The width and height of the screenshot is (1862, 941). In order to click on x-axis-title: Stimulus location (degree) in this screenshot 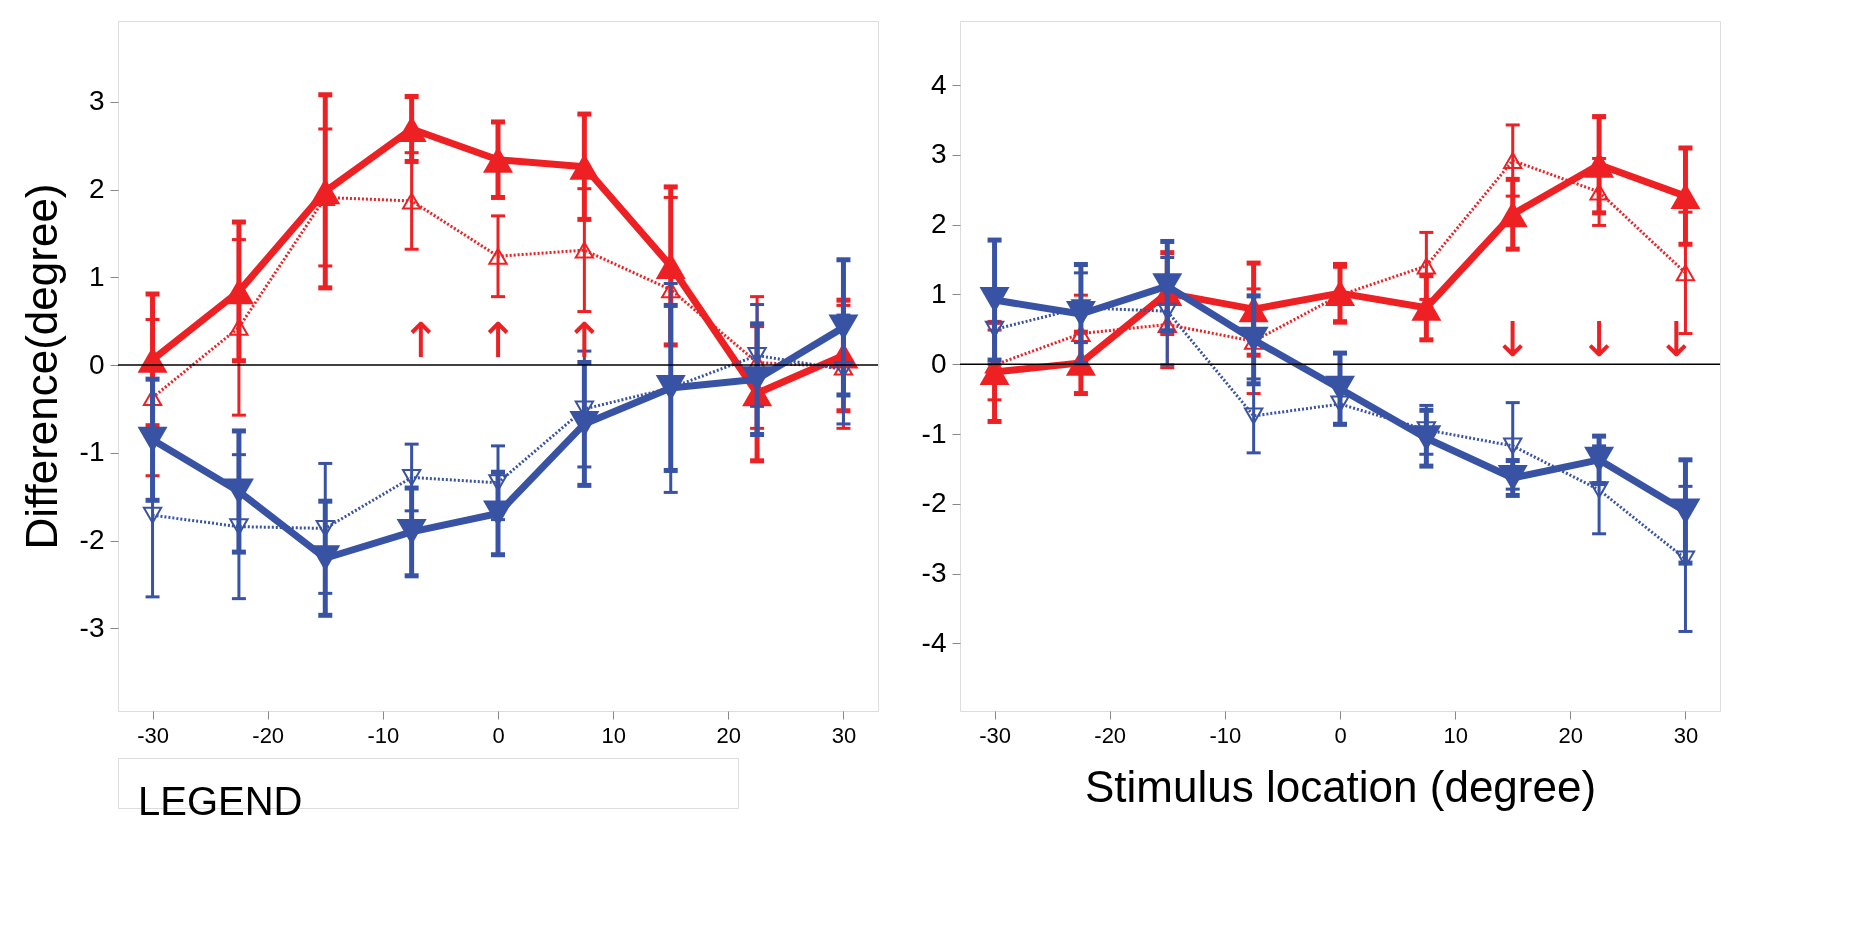, I will do `click(1340, 786)`.